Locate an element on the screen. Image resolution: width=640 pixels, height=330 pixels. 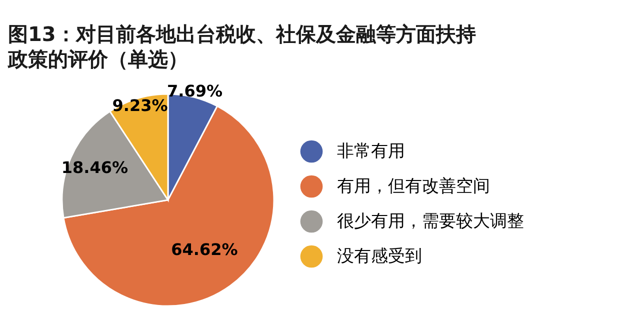
data-label: 7.69% is located at coordinates (195, 90).